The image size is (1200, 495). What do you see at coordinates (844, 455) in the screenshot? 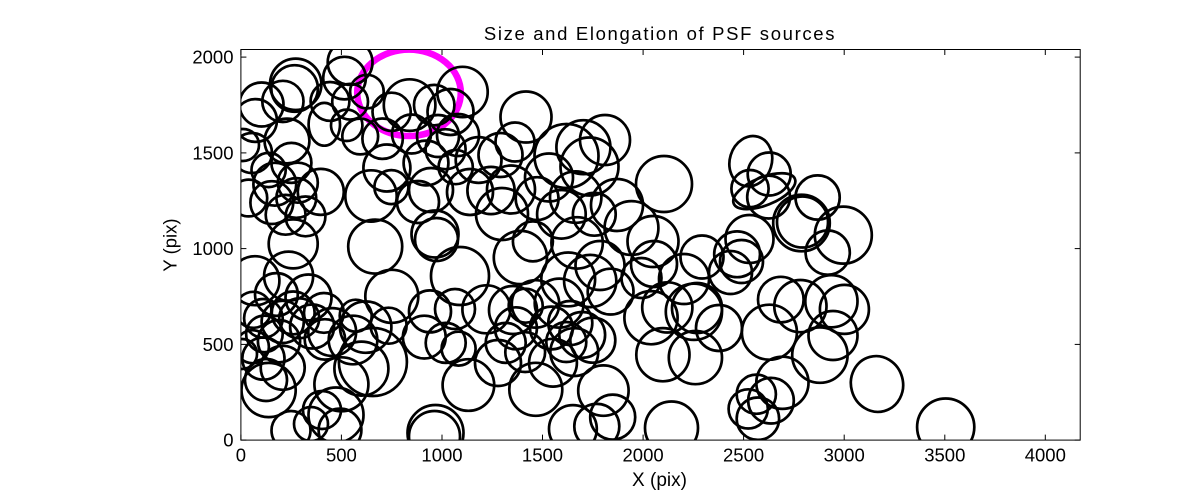
I see `svg-text: 3000` at bounding box center [844, 455].